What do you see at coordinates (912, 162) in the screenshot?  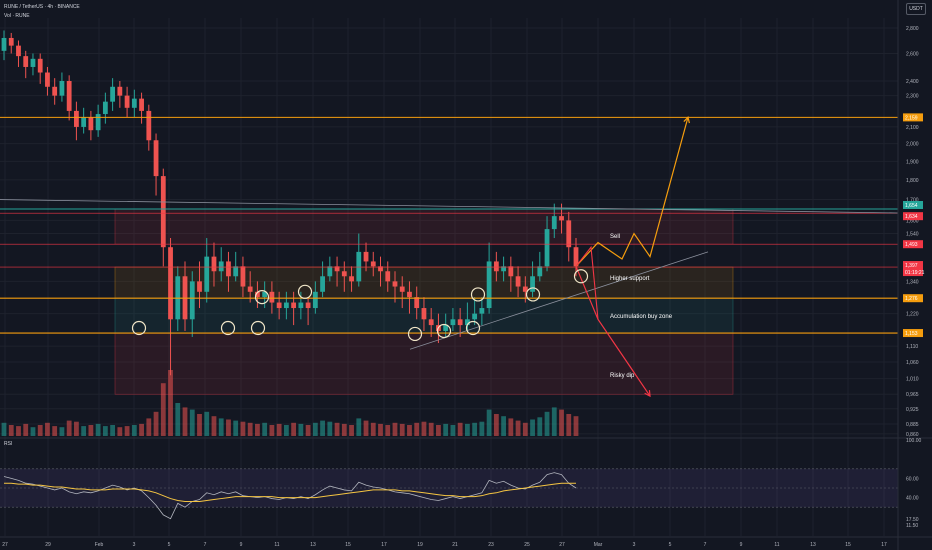 I see `price-tick-label: 1,900` at bounding box center [912, 162].